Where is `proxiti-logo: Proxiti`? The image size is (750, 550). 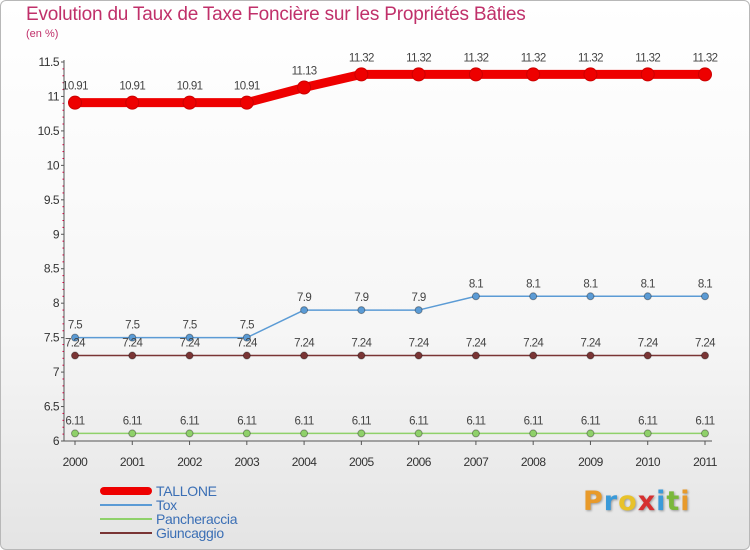 proxiti-logo: Proxiti is located at coordinates (637, 501).